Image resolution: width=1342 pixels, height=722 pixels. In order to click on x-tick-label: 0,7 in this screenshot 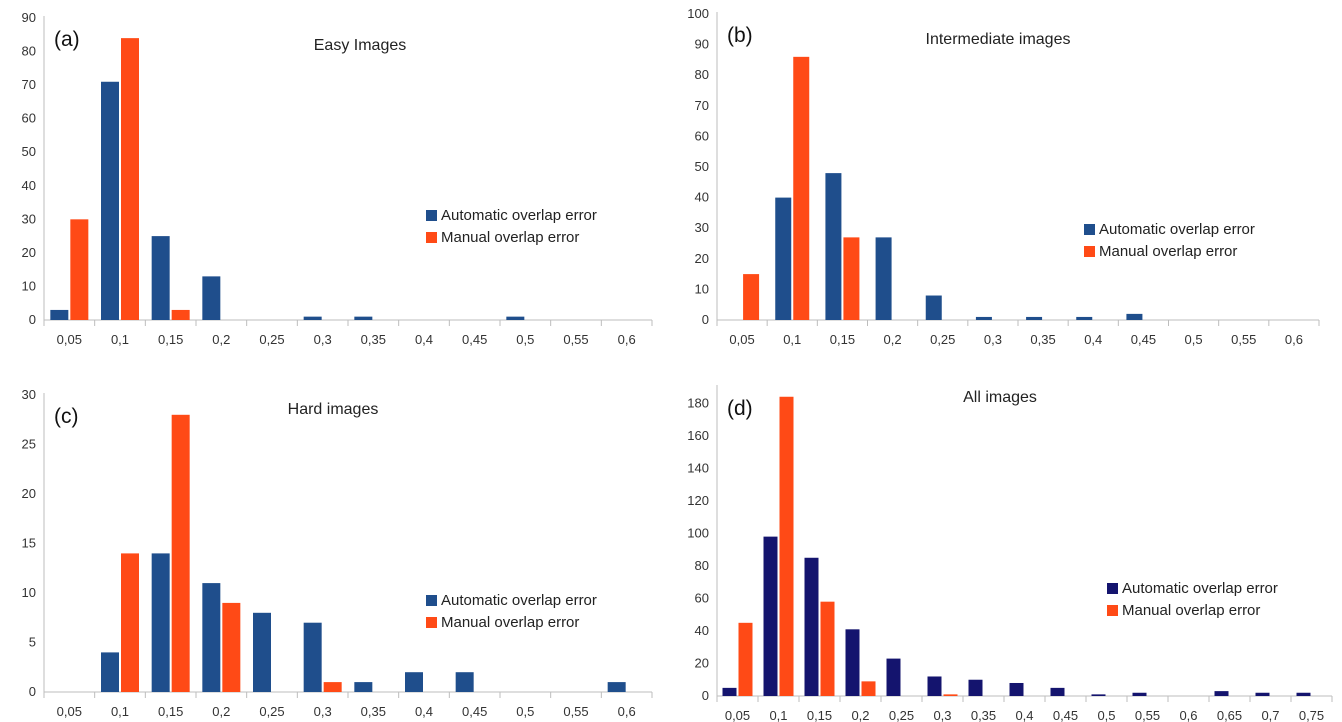, I will do `click(1270, 715)`.